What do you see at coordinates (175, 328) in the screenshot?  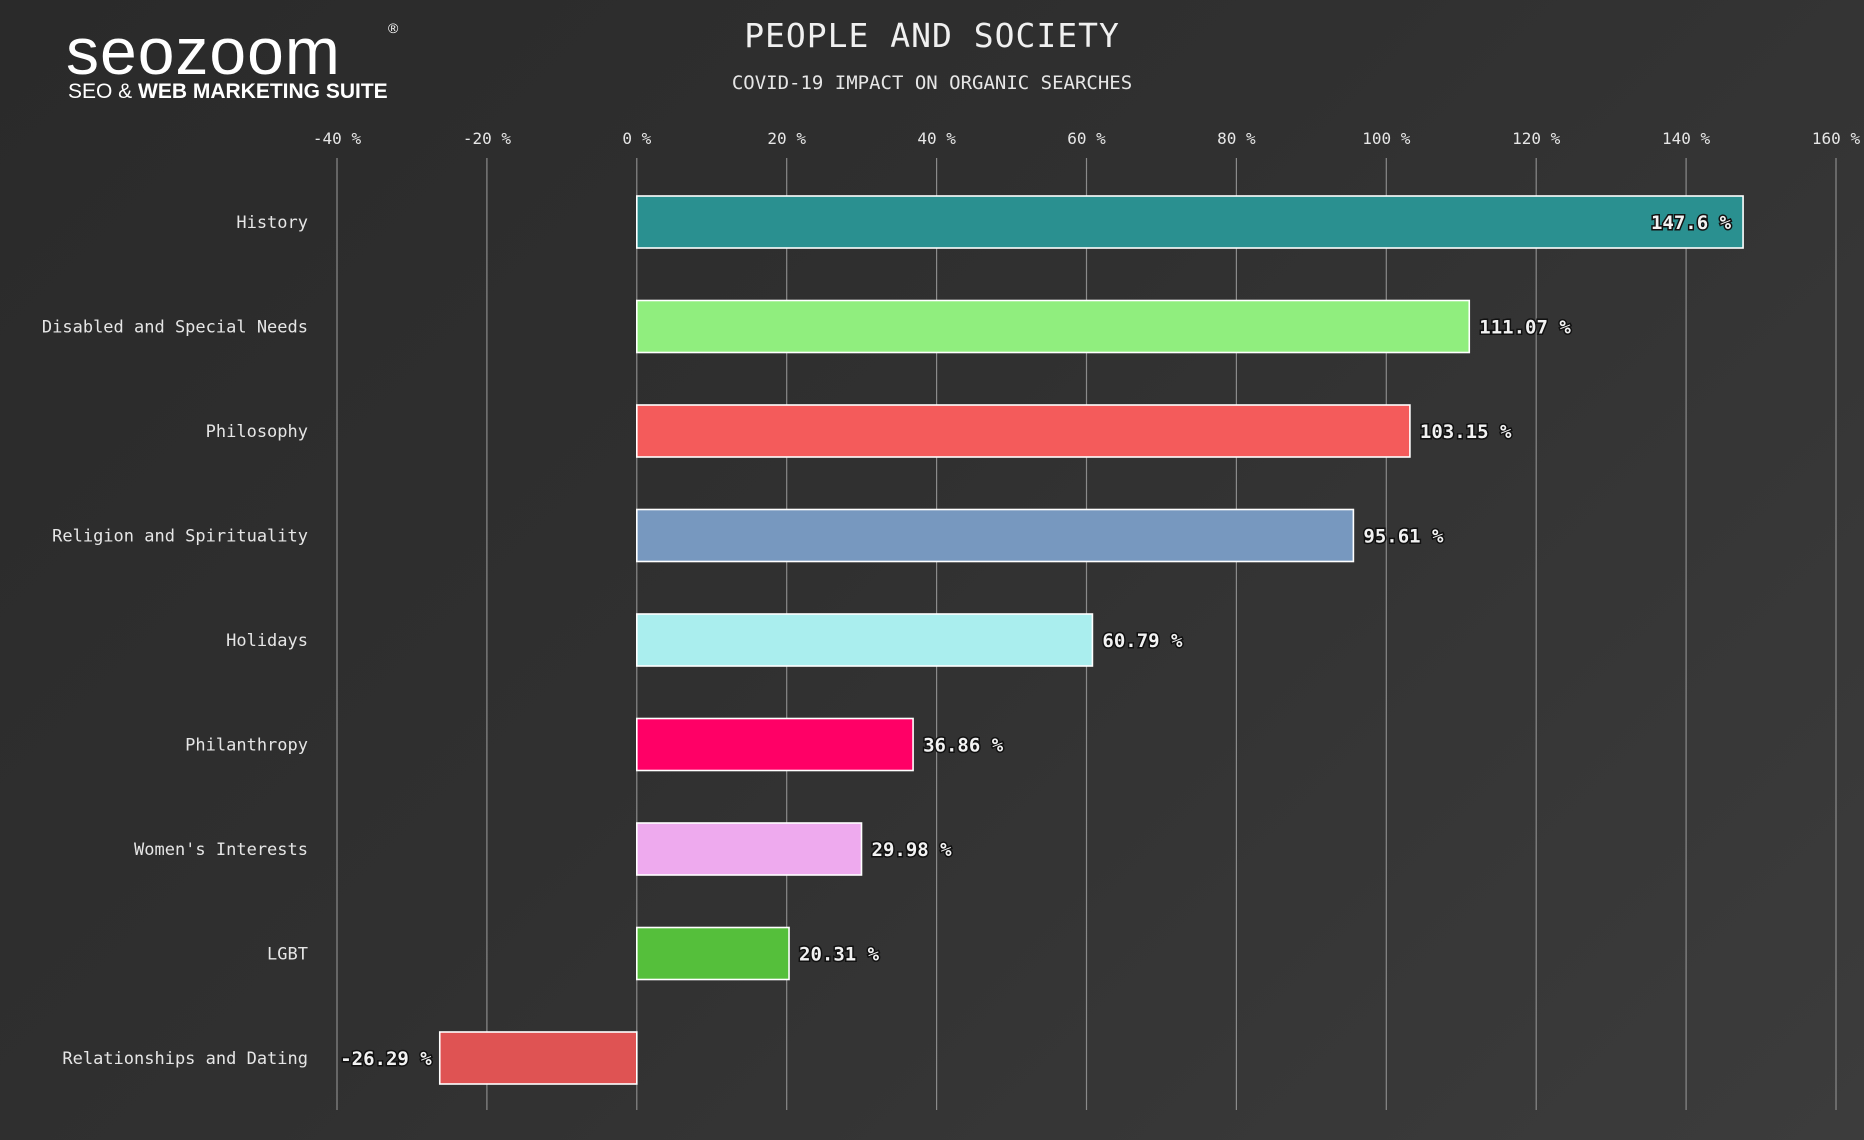 I see `category-label: Disabled and Special Needs` at bounding box center [175, 328].